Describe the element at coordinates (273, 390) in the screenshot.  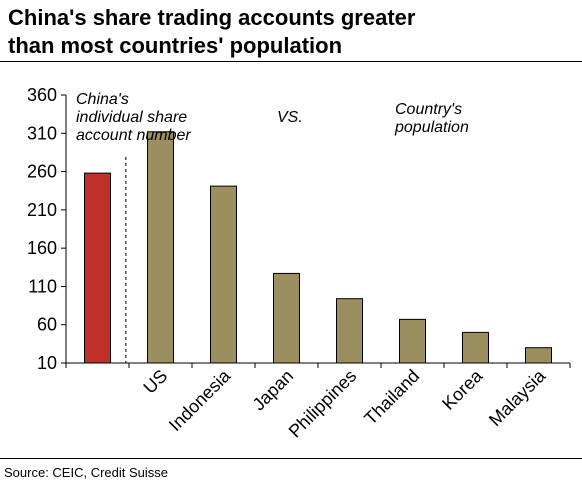
I see `x-label-japan: Japan` at that location.